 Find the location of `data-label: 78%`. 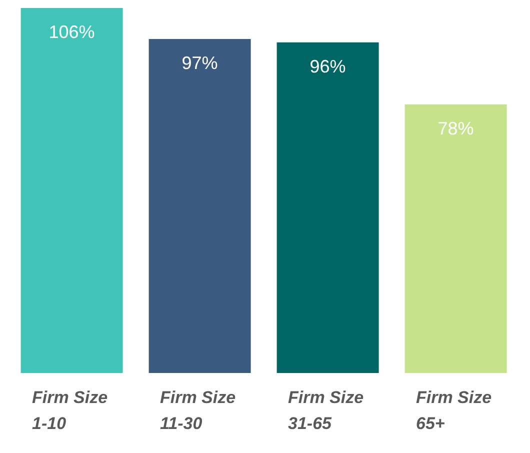

data-label: 78% is located at coordinates (456, 128).